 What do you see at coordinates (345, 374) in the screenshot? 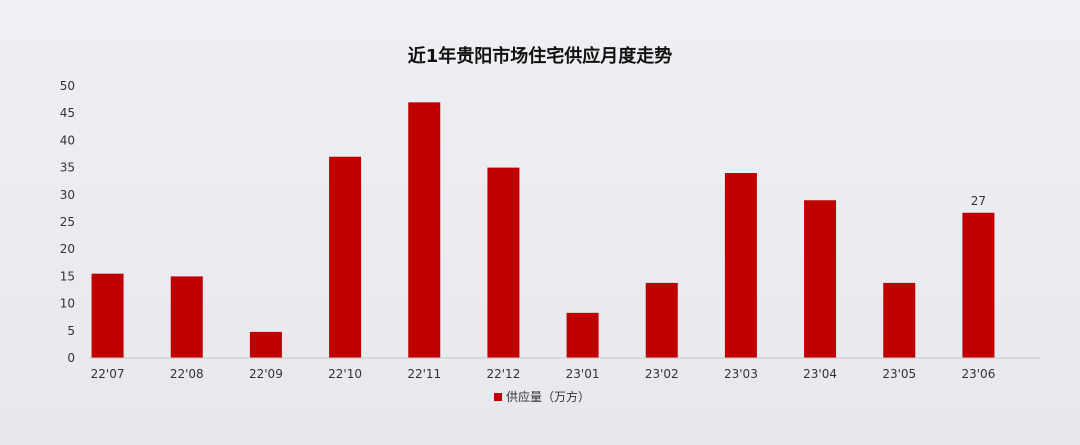
I see `x-tick-label: 22'10` at bounding box center [345, 374].